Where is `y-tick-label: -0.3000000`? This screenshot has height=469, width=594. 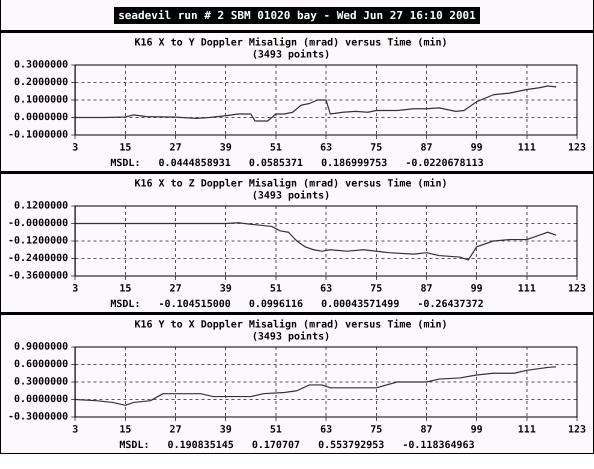
y-tick-label: -0.3000000 is located at coordinates (38, 417).